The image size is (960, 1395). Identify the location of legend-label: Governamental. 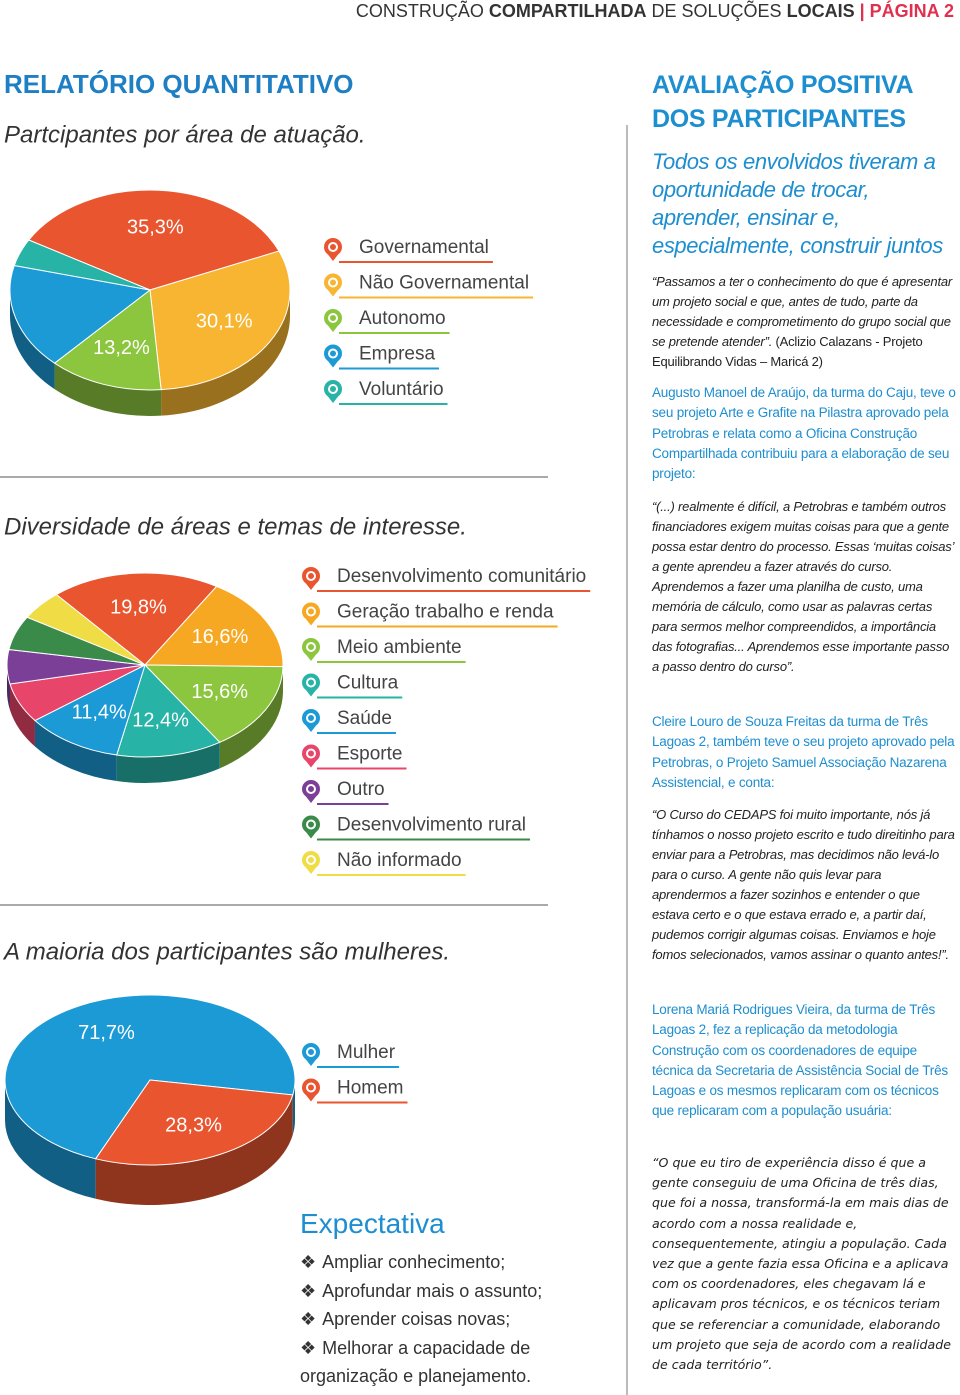
(424, 247).